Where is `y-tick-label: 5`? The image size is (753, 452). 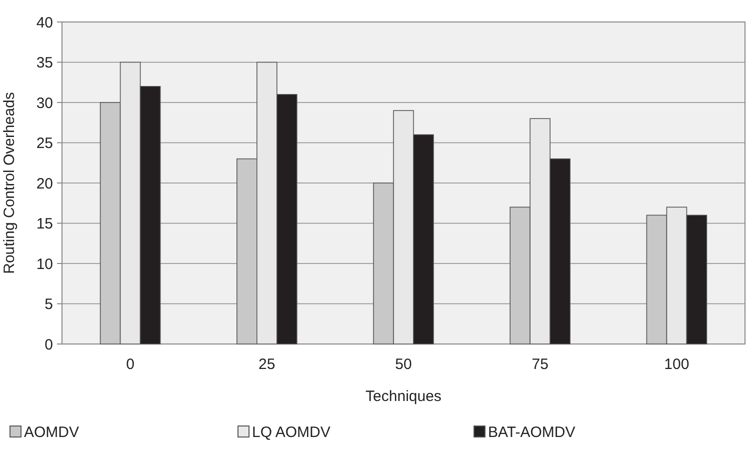 y-tick-label: 5 is located at coordinates (48, 304).